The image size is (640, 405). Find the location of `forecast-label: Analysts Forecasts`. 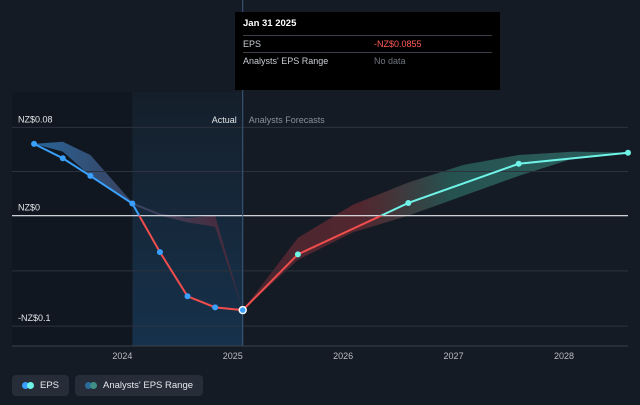

forecast-label: Analysts Forecasts is located at coordinates (287, 120).